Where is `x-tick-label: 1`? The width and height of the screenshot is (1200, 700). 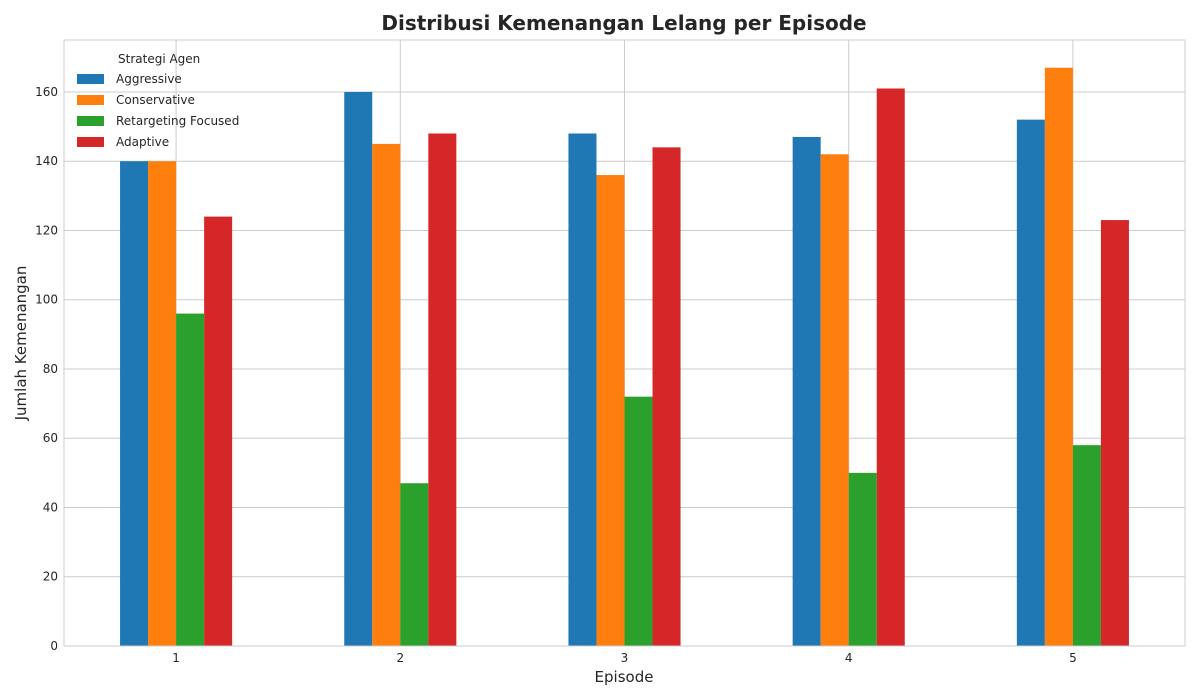 x-tick-label: 1 is located at coordinates (176, 658).